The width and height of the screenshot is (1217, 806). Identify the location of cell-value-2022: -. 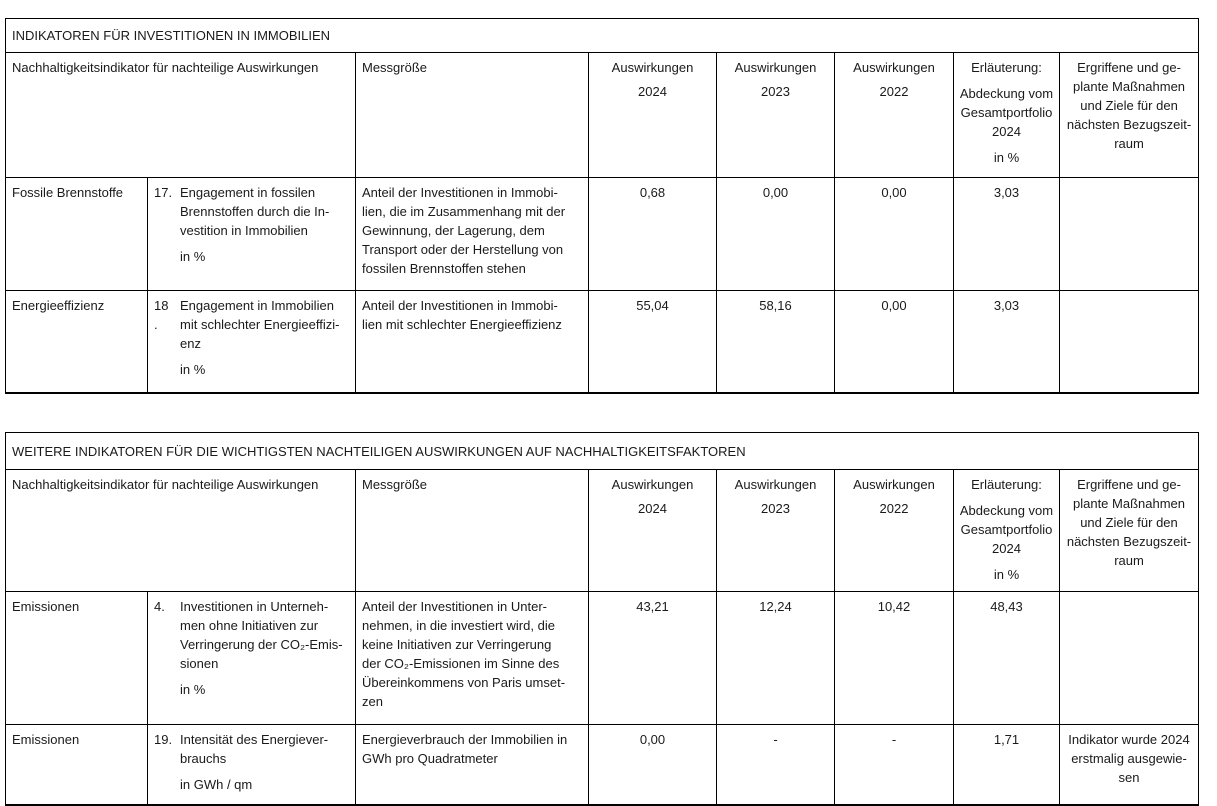
(894, 765).